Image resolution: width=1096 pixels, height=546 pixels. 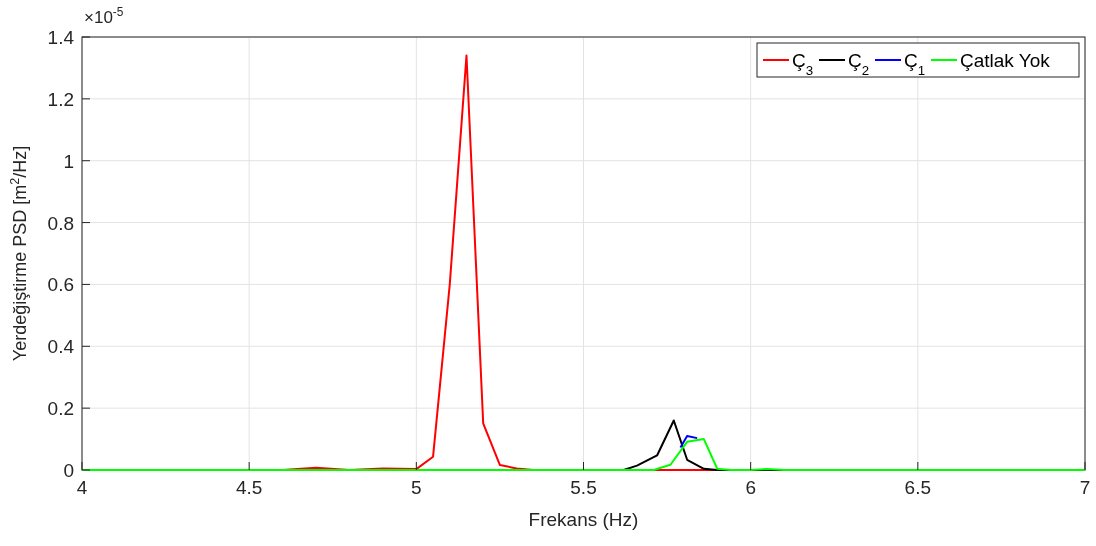 I want to click on legend-label: Ç$_{3}$, so click(x=803, y=64).